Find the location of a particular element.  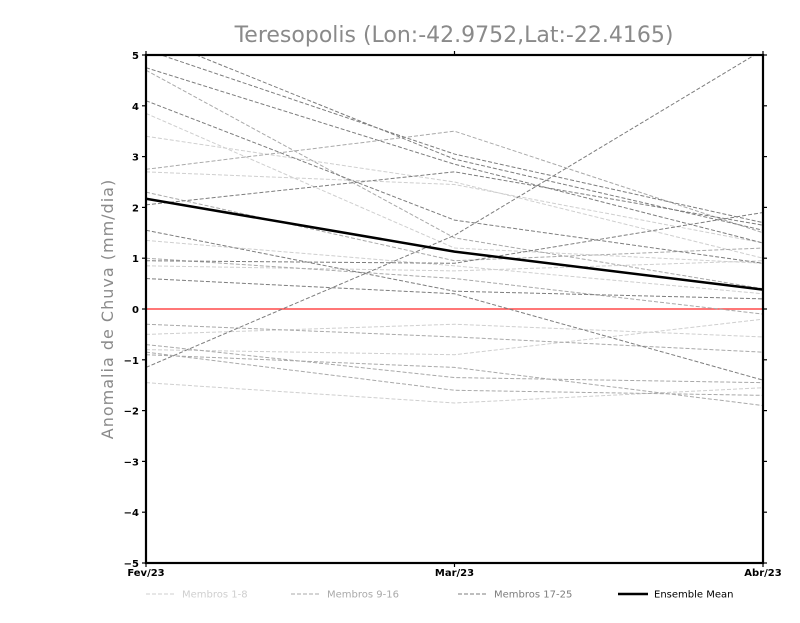

legend-label-3: Membros 17-25 is located at coordinates (533, 595).